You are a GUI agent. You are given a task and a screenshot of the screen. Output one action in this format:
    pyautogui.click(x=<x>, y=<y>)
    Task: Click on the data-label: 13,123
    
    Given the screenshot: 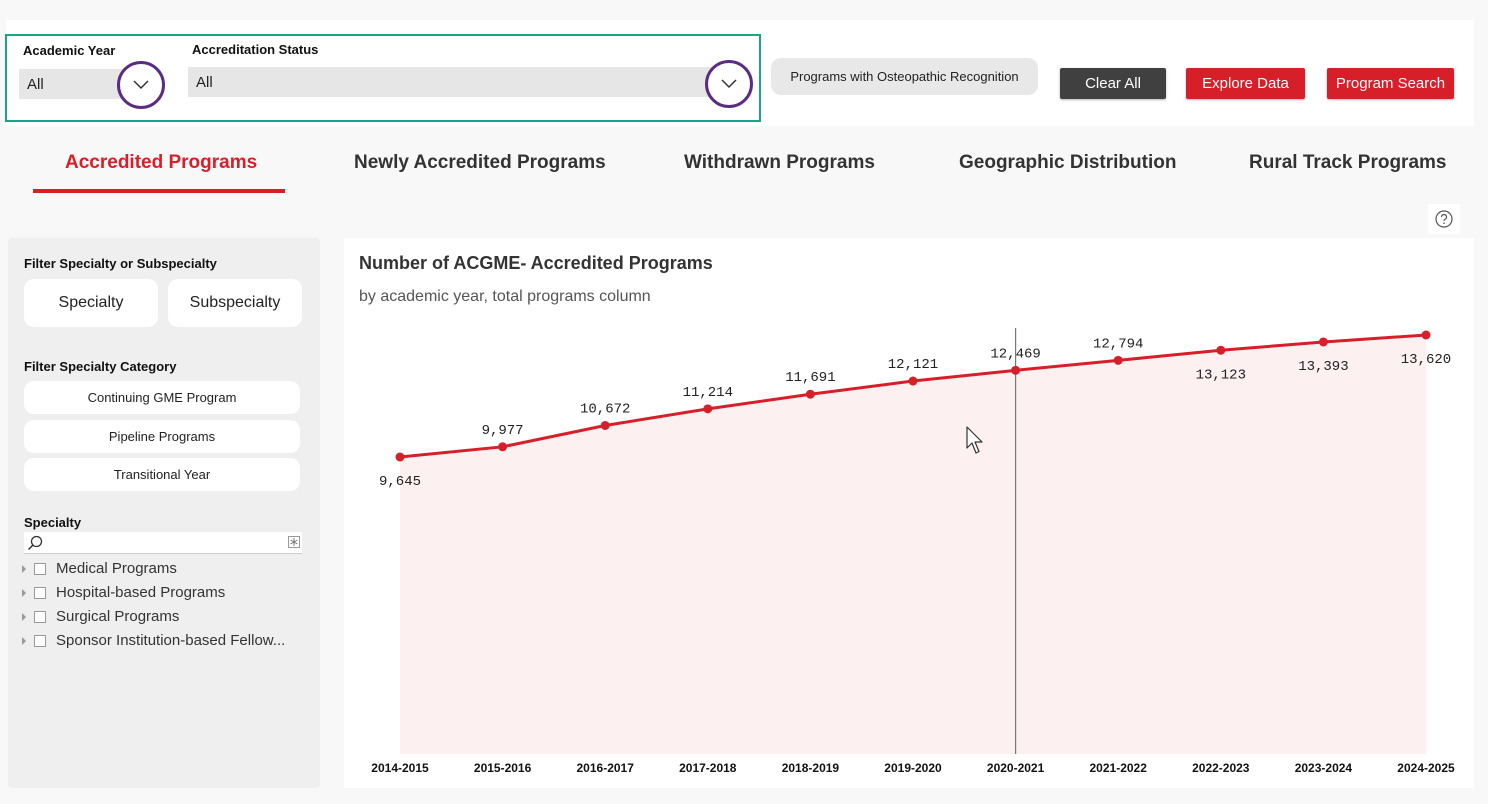 What is the action you would take?
    pyautogui.click(x=1221, y=375)
    